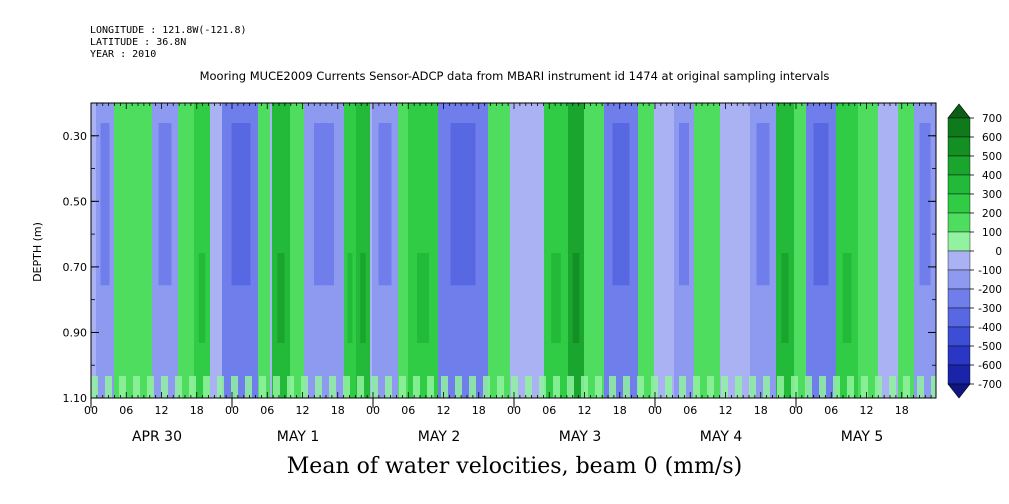 The height and width of the screenshot is (504, 1009). What do you see at coordinates (831, 410) in the screenshot?
I see `x-tick-label: 06` at bounding box center [831, 410].